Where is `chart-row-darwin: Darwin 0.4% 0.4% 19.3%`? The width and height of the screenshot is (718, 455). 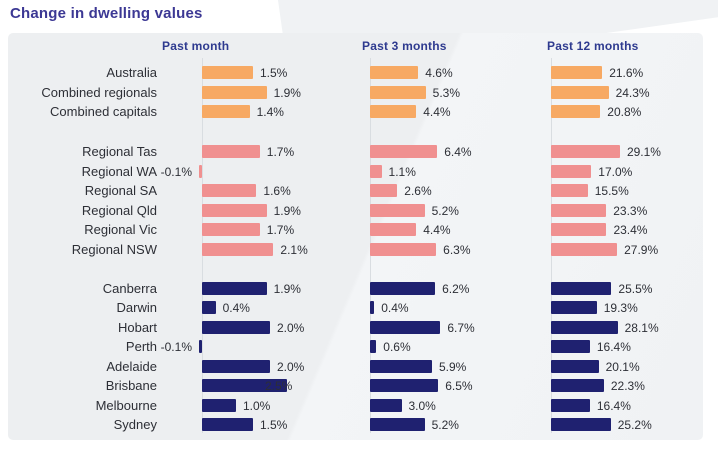 chart-row-darwin: Darwin 0.4% 0.4% 19.3% is located at coordinates (359, 308).